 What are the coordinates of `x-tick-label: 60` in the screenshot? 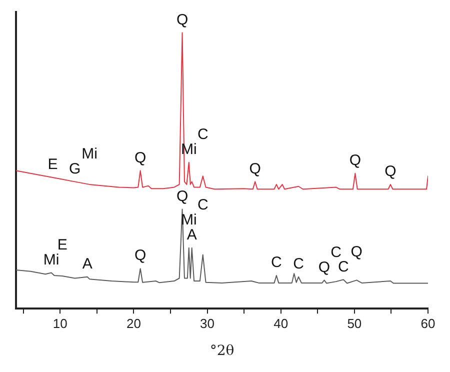 It's located at (428, 323).